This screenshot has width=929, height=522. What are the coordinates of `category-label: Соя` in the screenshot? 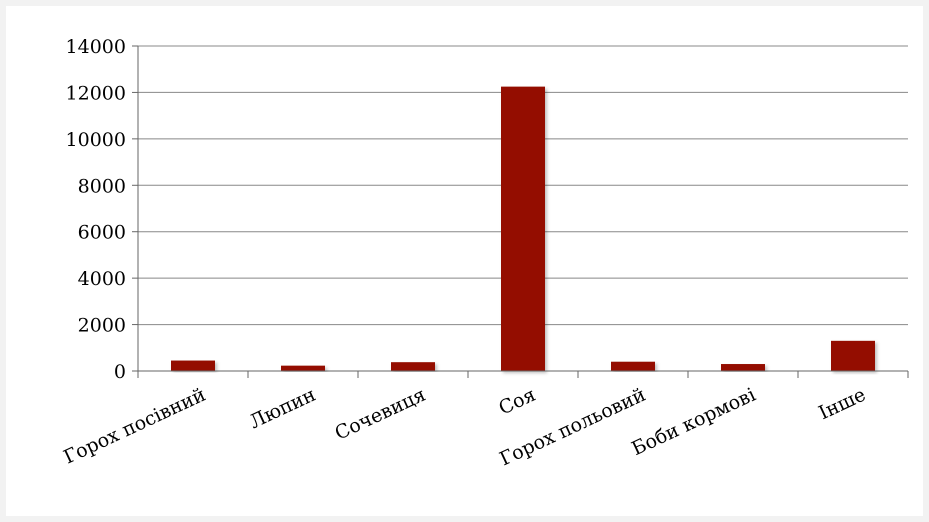 It's located at (517, 402).